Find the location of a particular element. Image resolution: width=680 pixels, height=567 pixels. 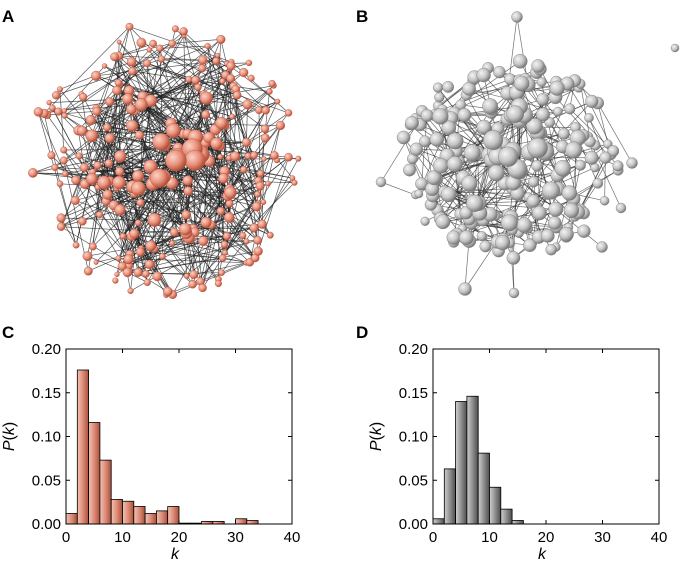

chart-c-y-tick-label: 0.10 is located at coordinates (46, 437).